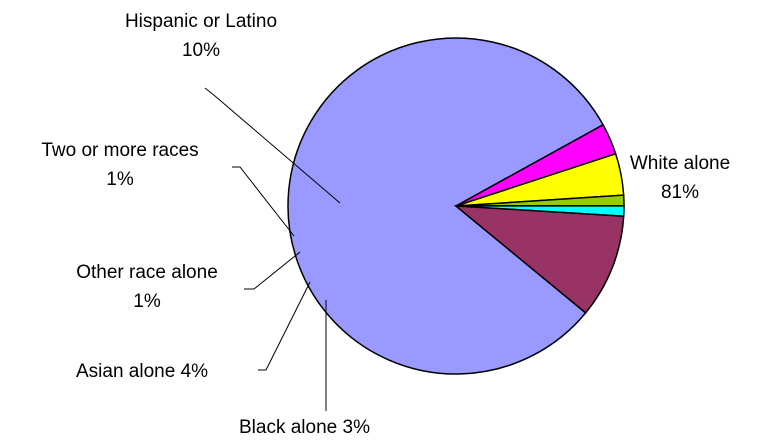 Image resolution: width=775 pixels, height=446 pixels. I want to click on slice-label-asian-alone: Asian alone 4%, so click(142, 371).